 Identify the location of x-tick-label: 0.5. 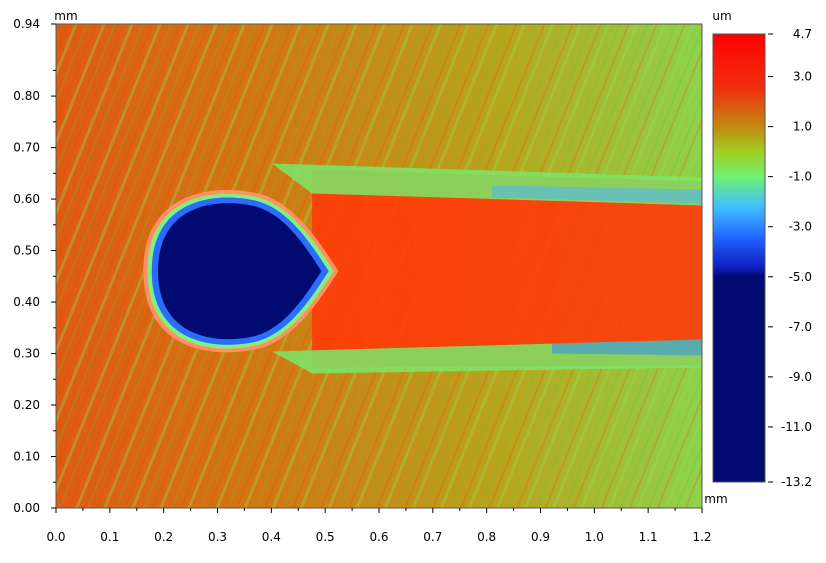
(325, 537).